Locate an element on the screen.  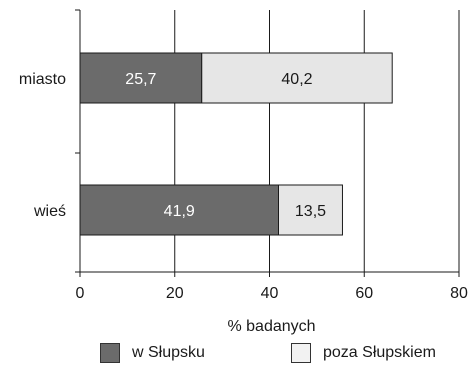
legend-swatch-w-slupsku is located at coordinates (110, 353).